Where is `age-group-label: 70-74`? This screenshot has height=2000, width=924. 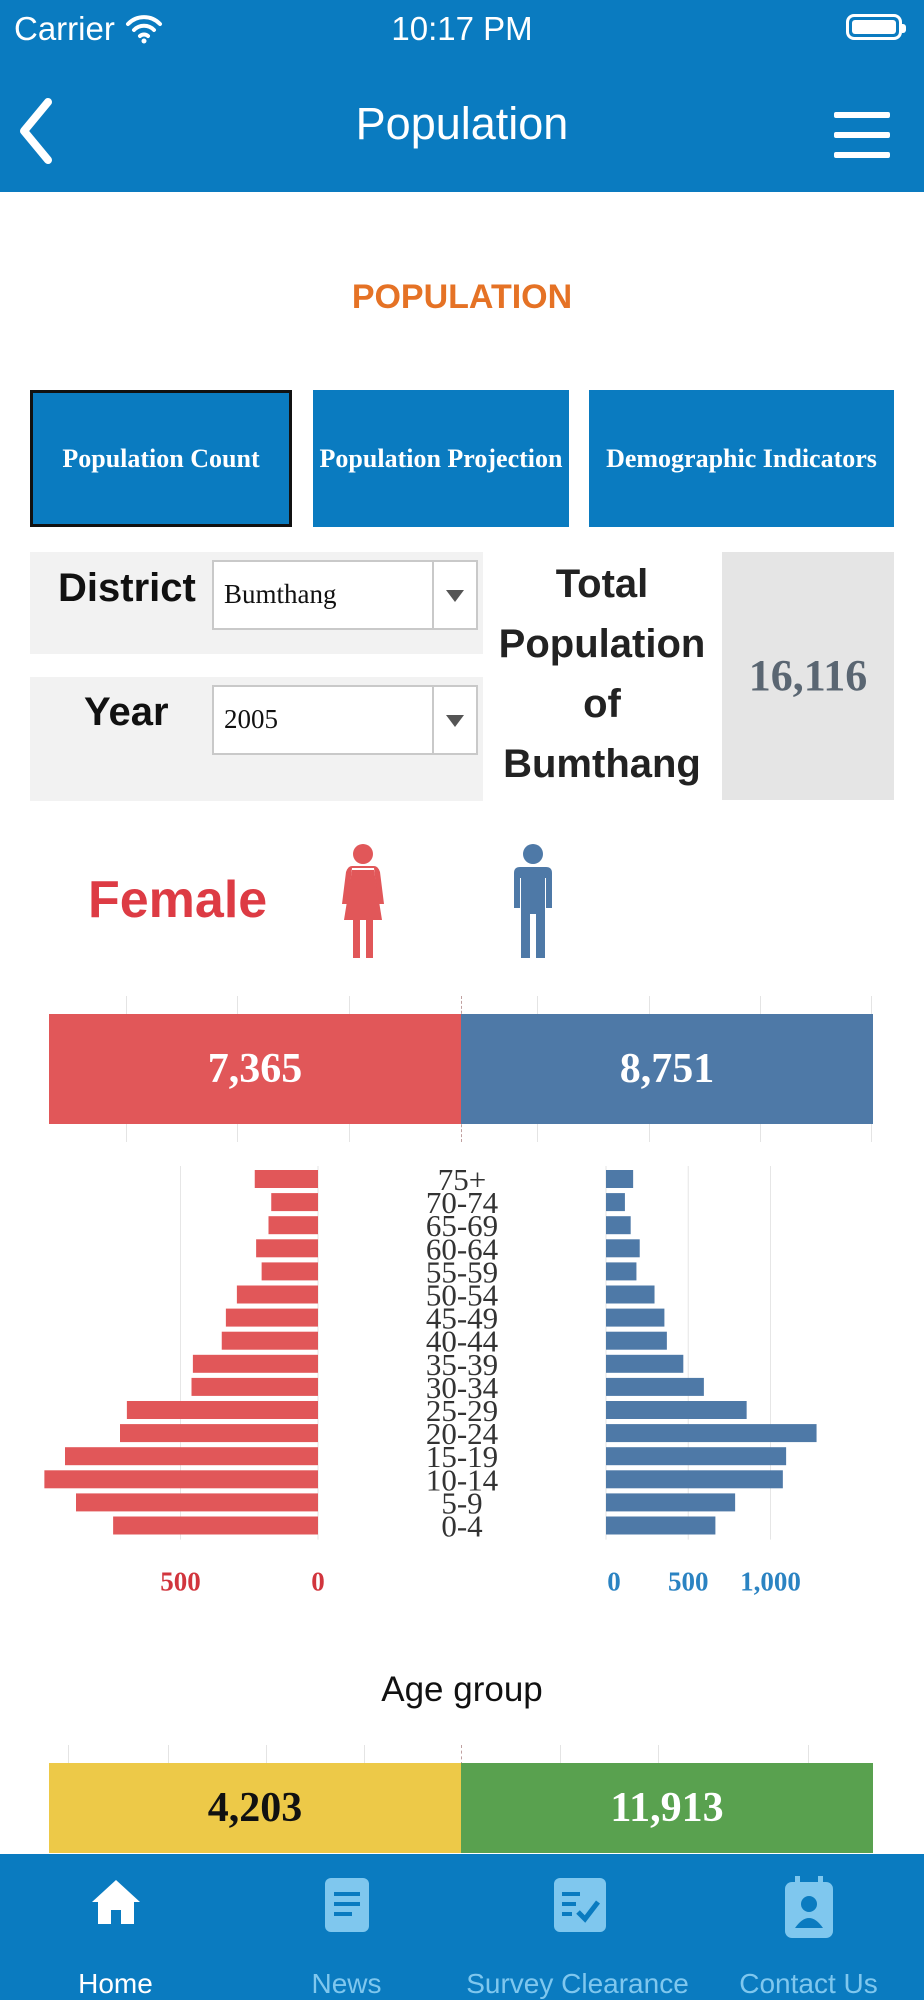 age-group-label: 70-74 is located at coordinates (462, 1202).